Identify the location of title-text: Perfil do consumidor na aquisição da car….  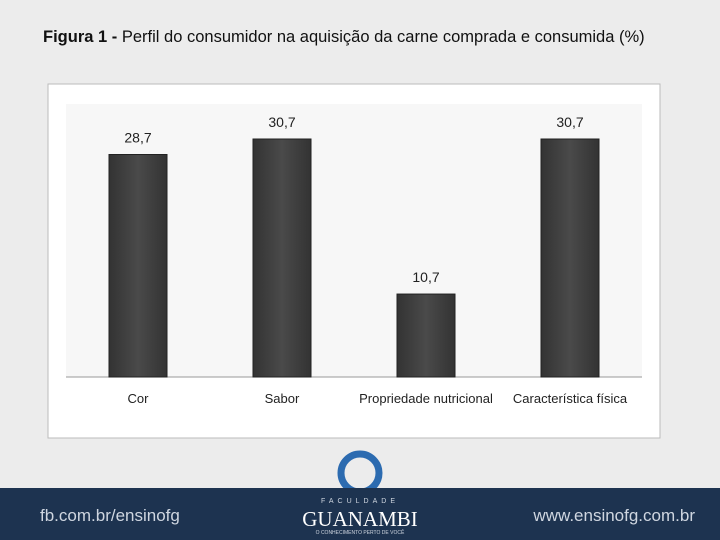
(383, 37).